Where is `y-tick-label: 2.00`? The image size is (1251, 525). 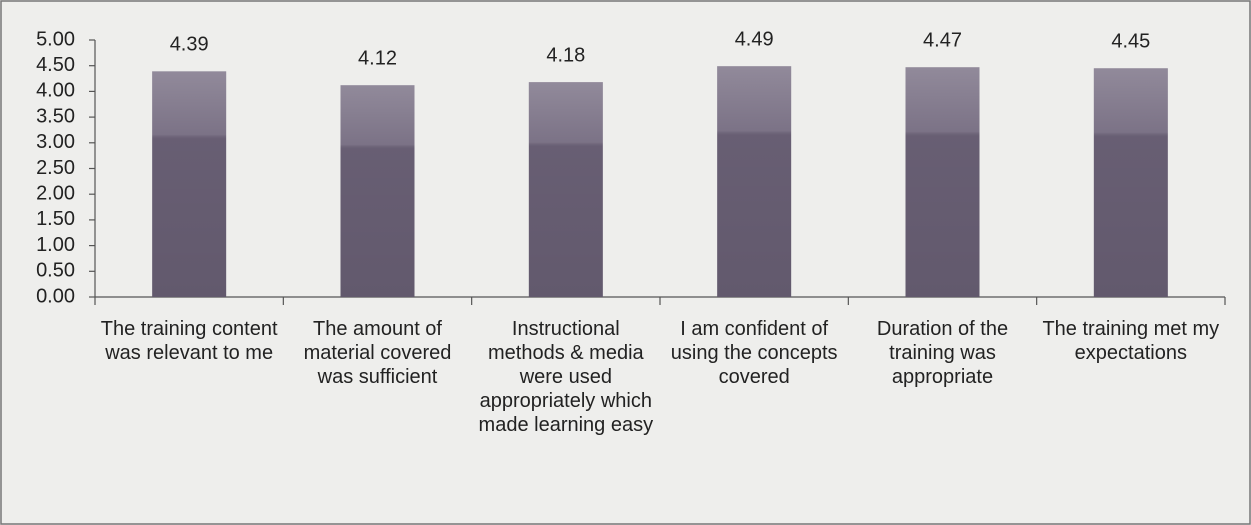
y-tick-label: 2.00 is located at coordinates (55, 193).